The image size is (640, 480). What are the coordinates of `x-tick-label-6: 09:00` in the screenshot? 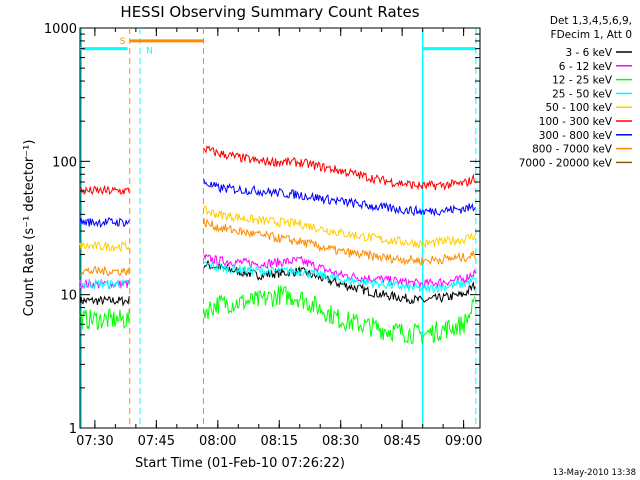 It's located at (463, 441).